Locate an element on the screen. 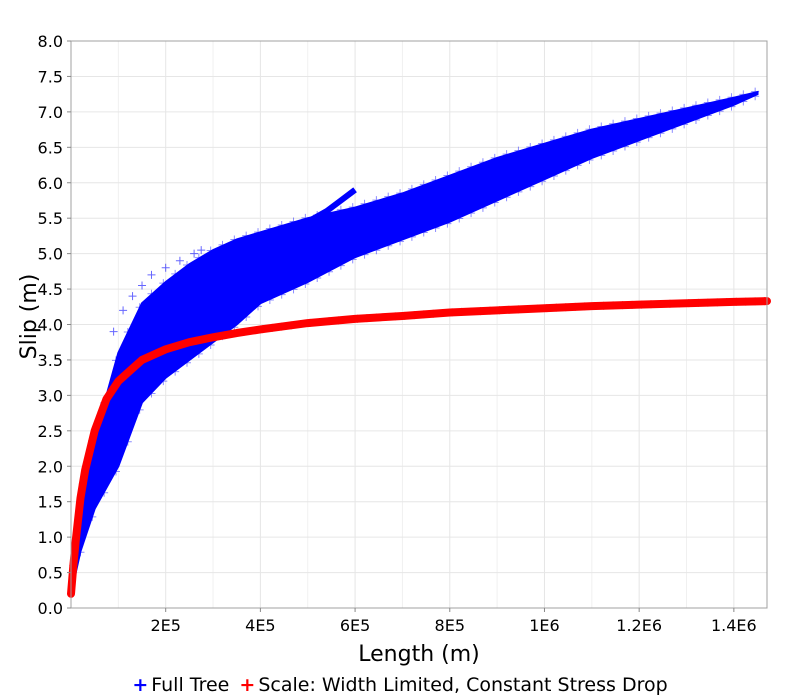  y-tick-label: 6.5 is located at coordinates (50, 147).